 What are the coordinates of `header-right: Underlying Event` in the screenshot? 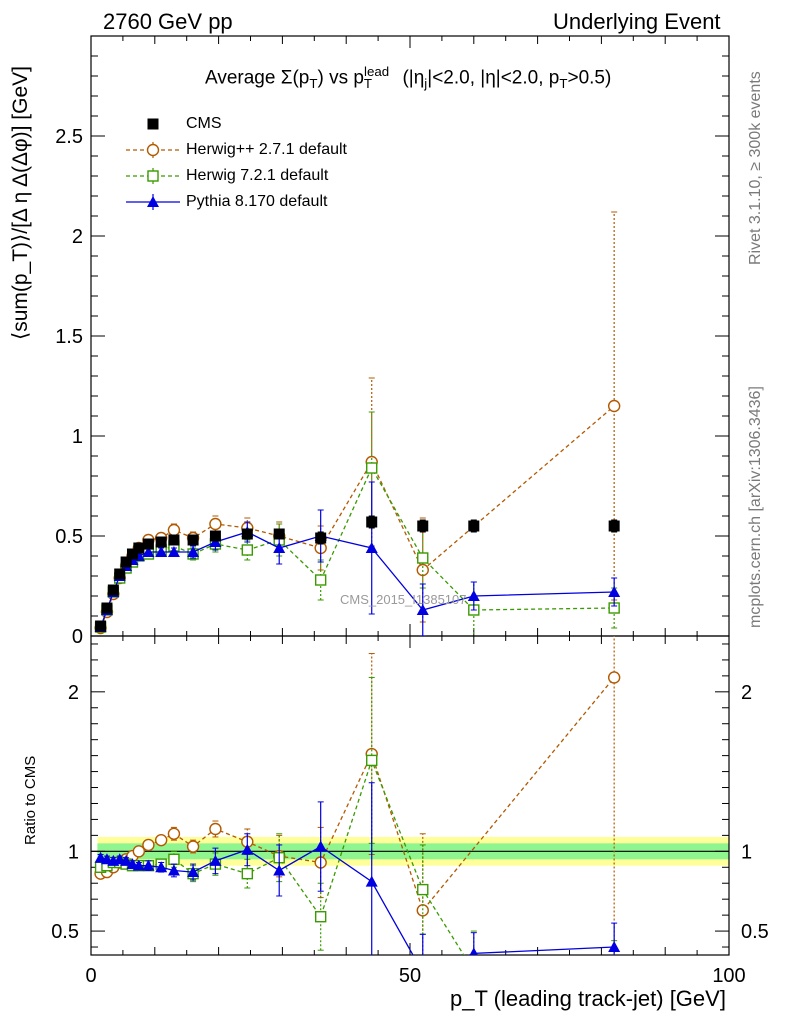 It's located at (637, 21).